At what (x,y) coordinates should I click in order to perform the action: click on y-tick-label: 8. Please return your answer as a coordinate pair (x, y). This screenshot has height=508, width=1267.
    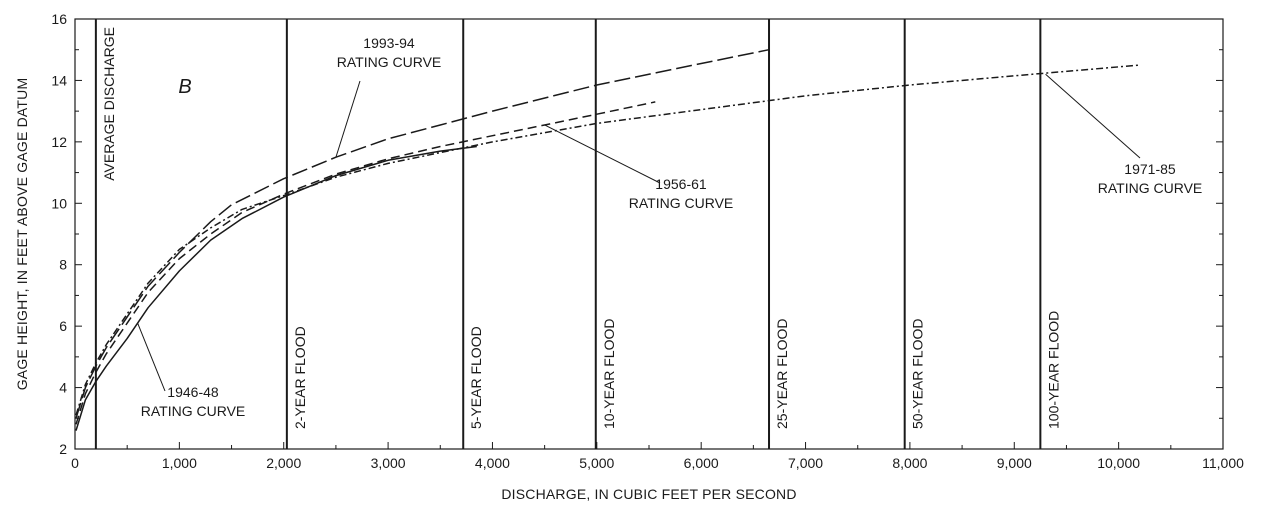
    Looking at the image, I should click on (63, 265).